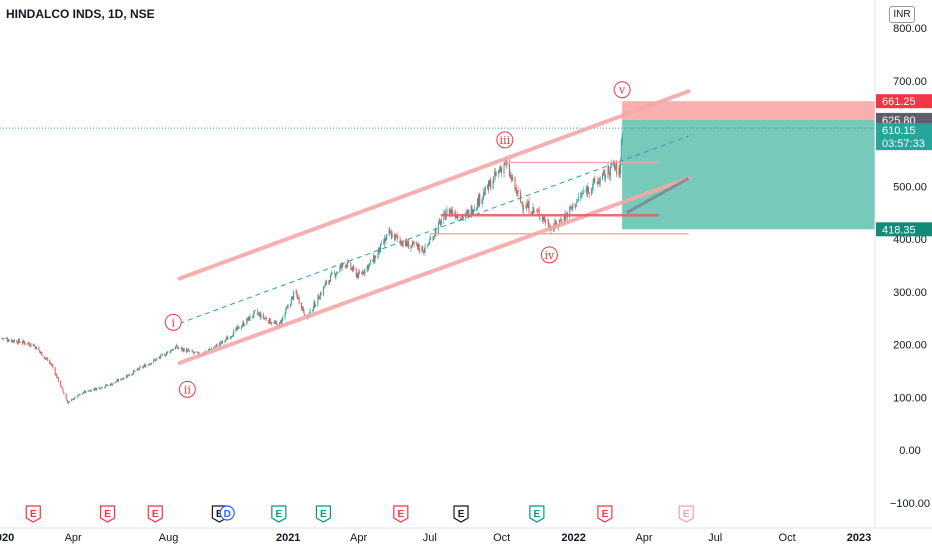  I want to click on wave-label-circle, so click(173, 322).